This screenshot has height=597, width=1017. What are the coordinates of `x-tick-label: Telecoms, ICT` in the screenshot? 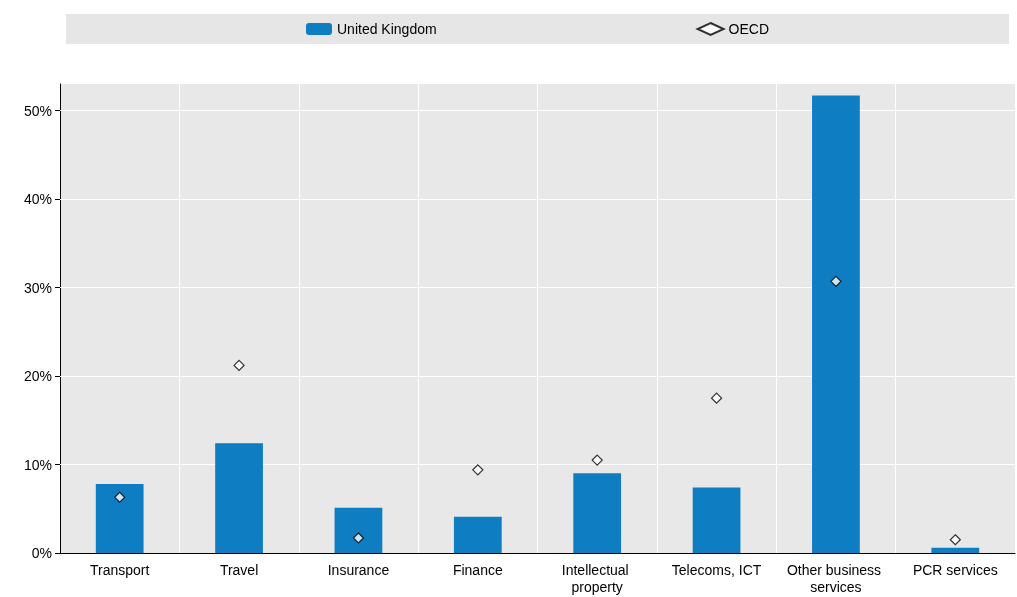 It's located at (716, 569).